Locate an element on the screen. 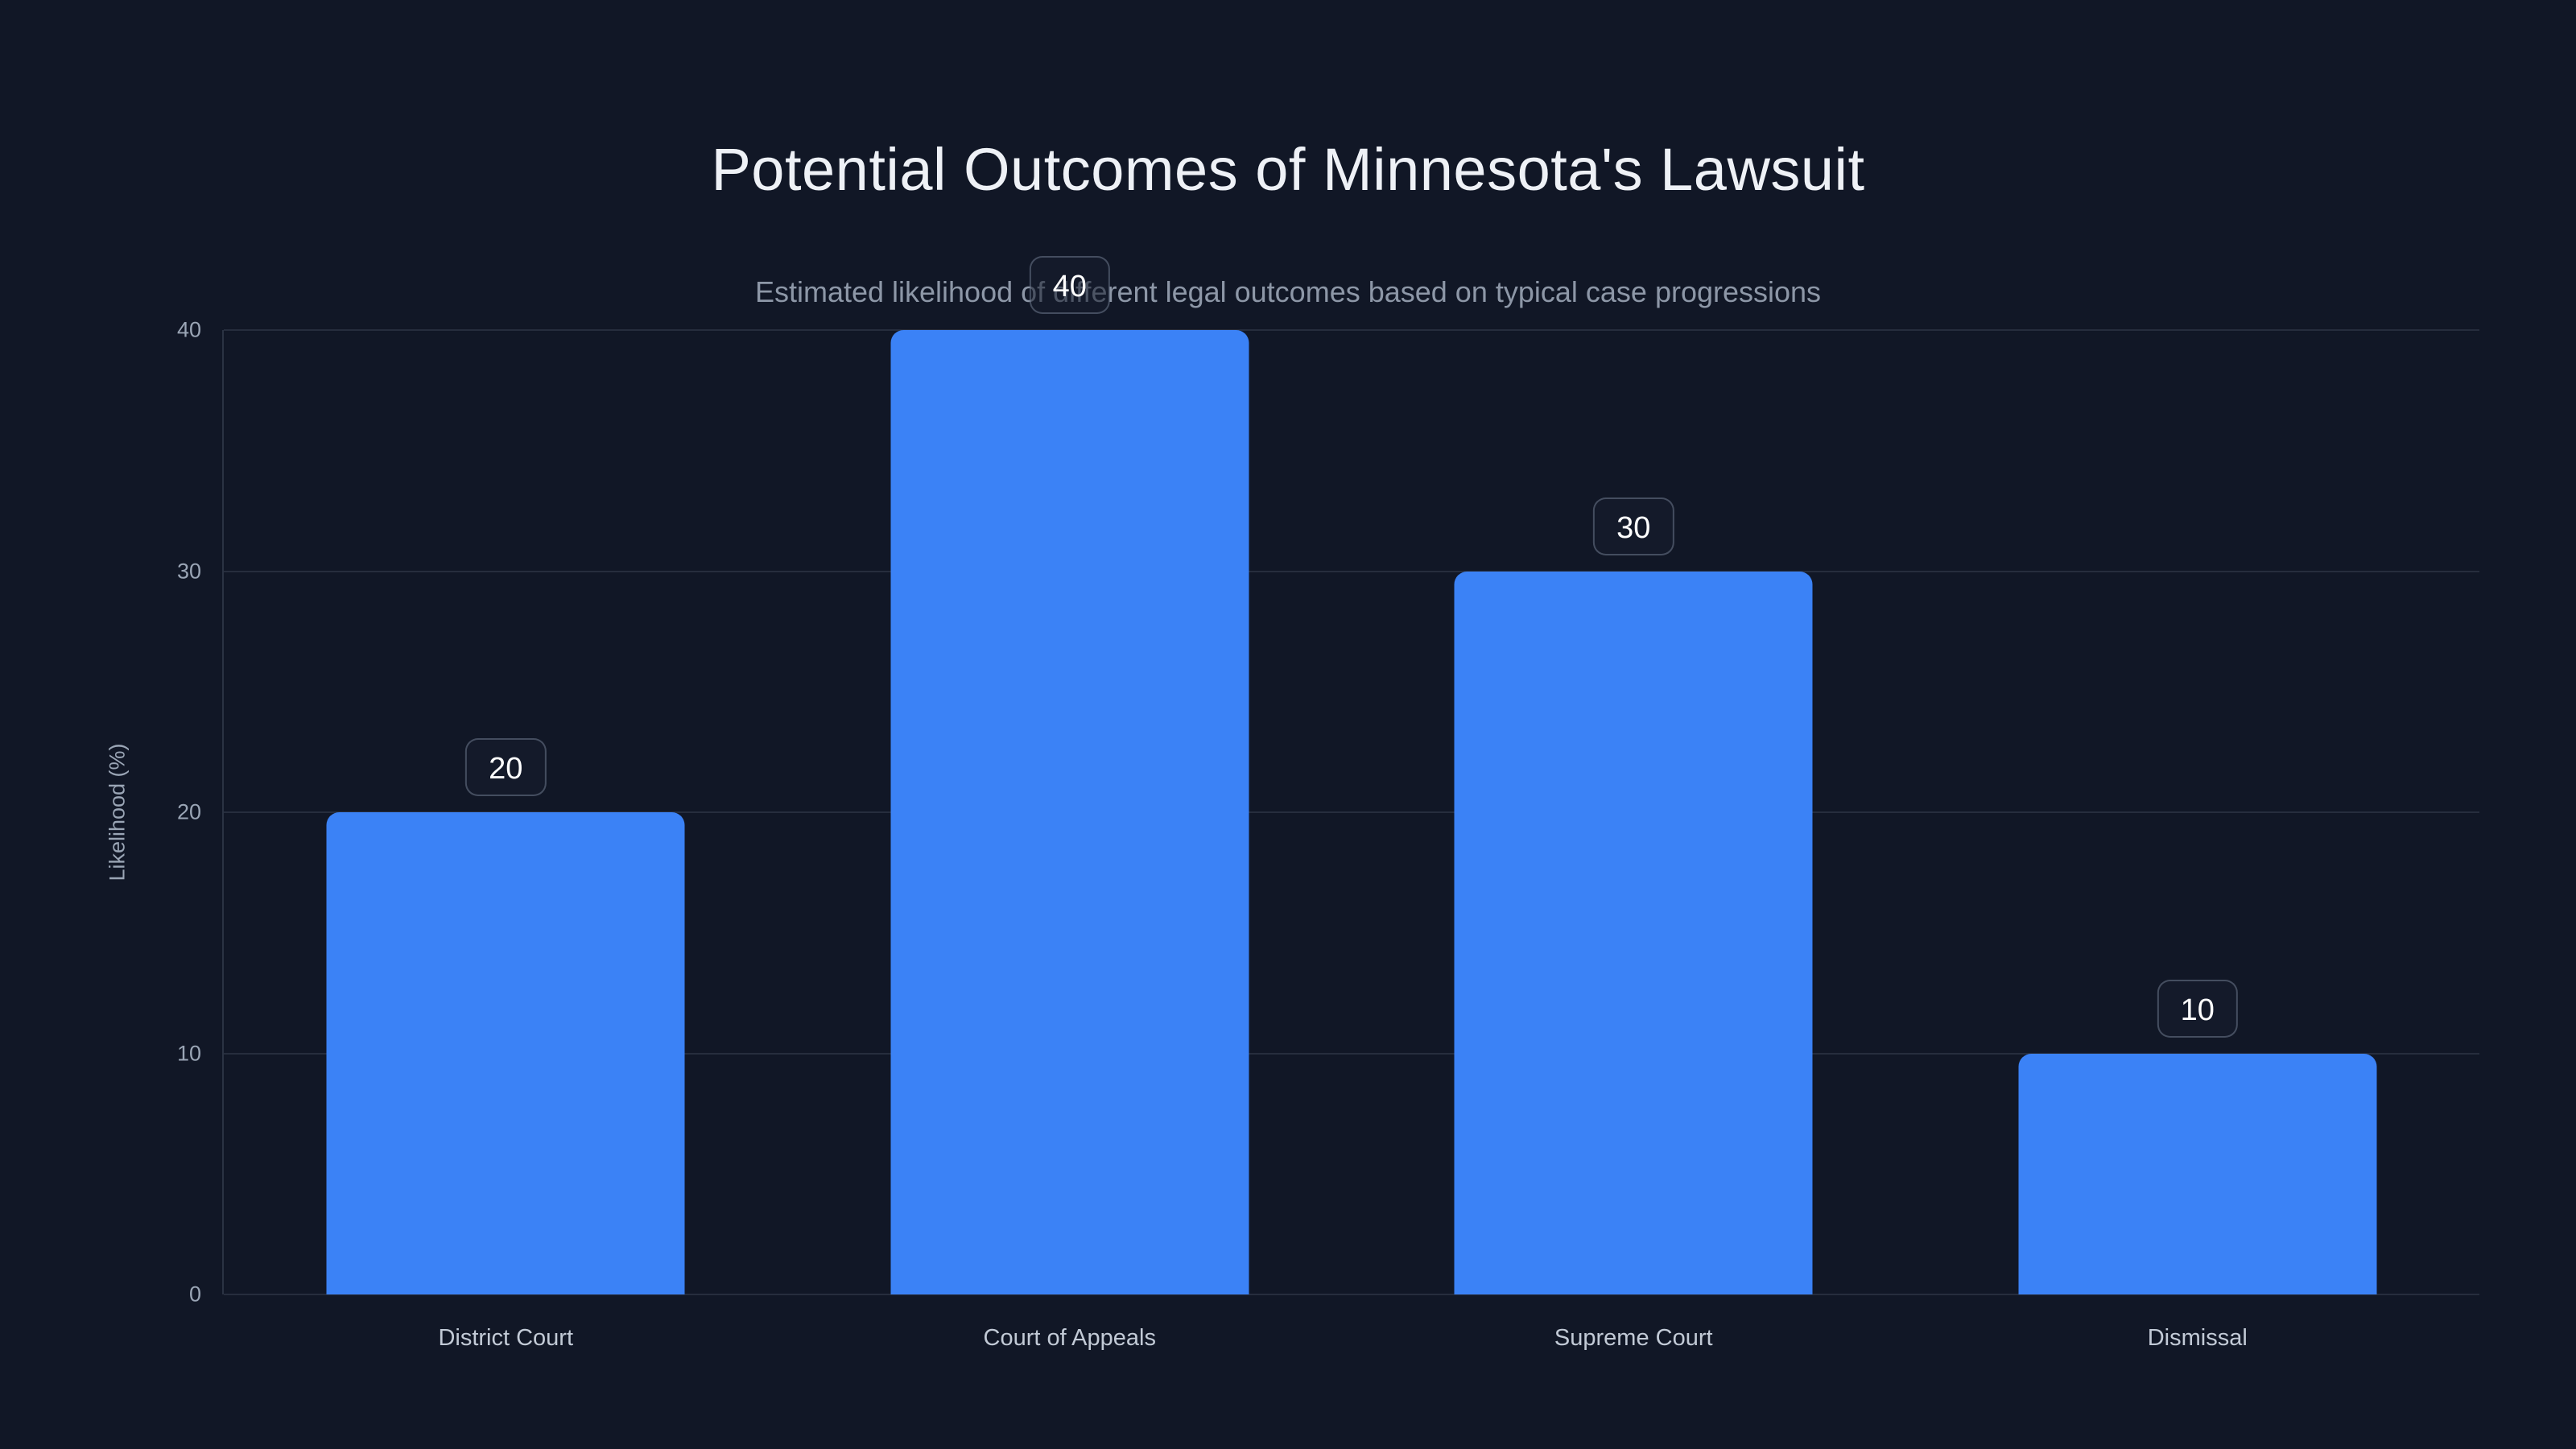 Image resolution: width=2576 pixels, height=1449 pixels. bar-supreme-court is located at coordinates (1633, 932).